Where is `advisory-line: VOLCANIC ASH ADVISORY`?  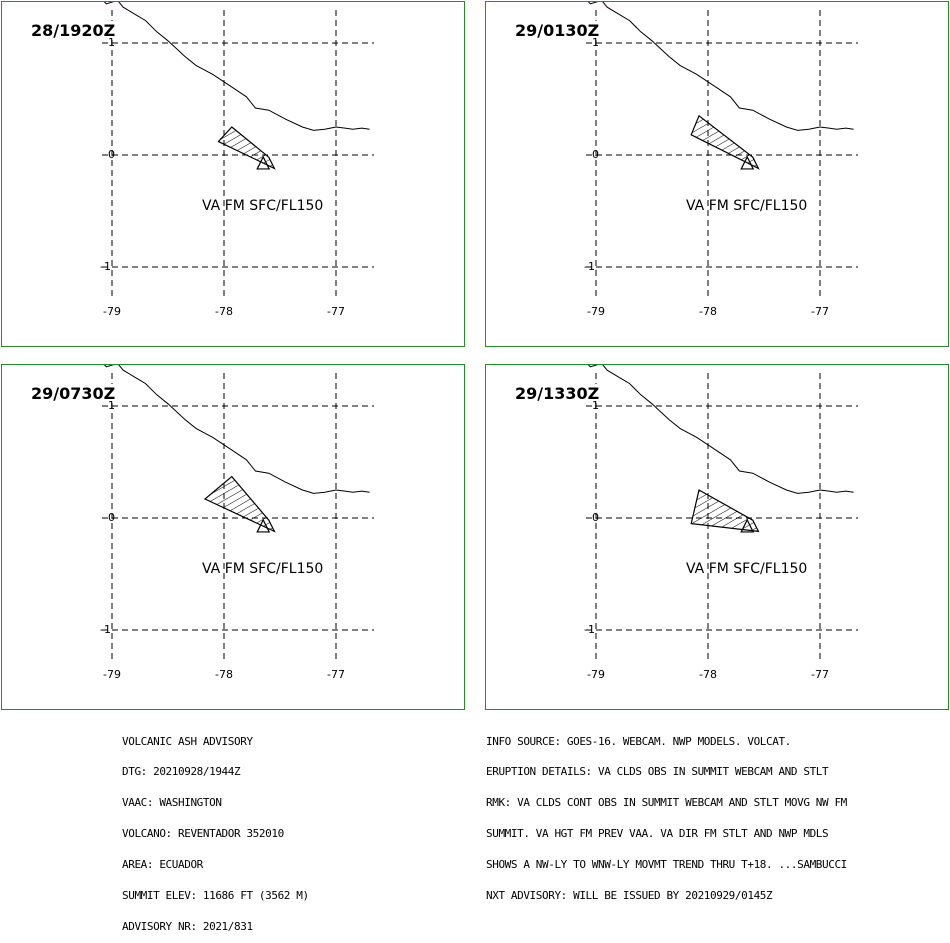 advisory-line: VOLCANIC ASH ADVISORY is located at coordinates (187, 741).